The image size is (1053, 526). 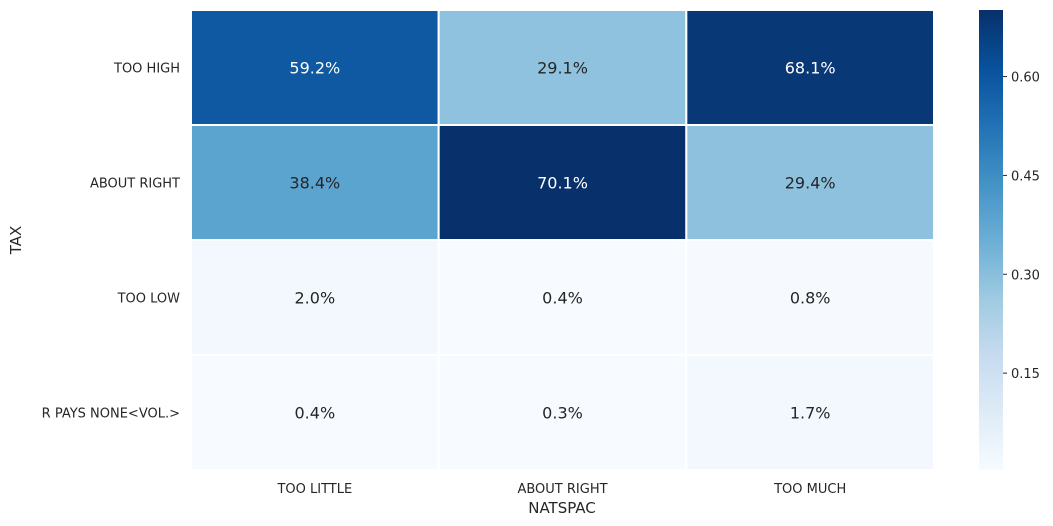 What do you see at coordinates (315, 298) in the screenshot?
I see `cell-label: 2.0%` at bounding box center [315, 298].